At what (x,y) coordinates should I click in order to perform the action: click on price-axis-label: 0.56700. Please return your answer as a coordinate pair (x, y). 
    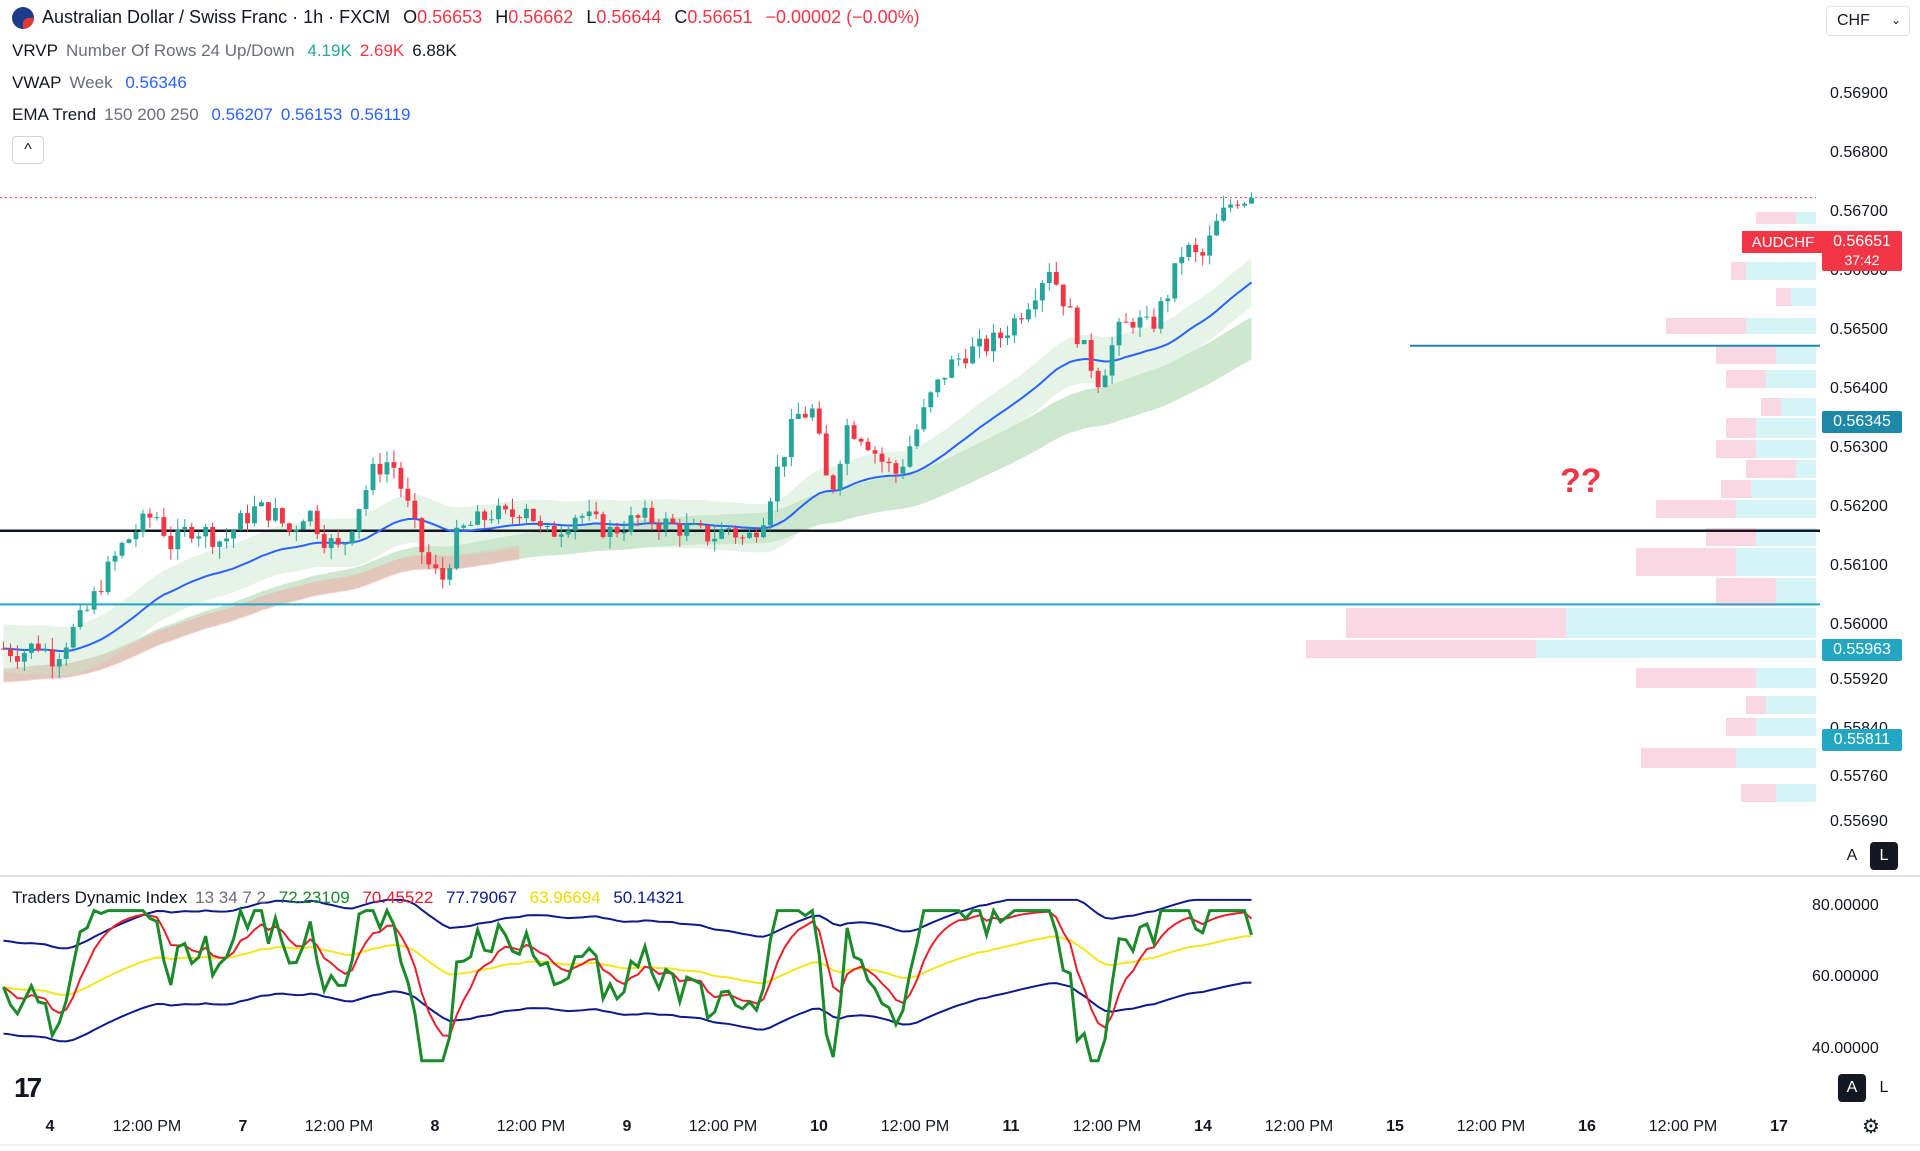
    Looking at the image, I should click on (1859, 211).